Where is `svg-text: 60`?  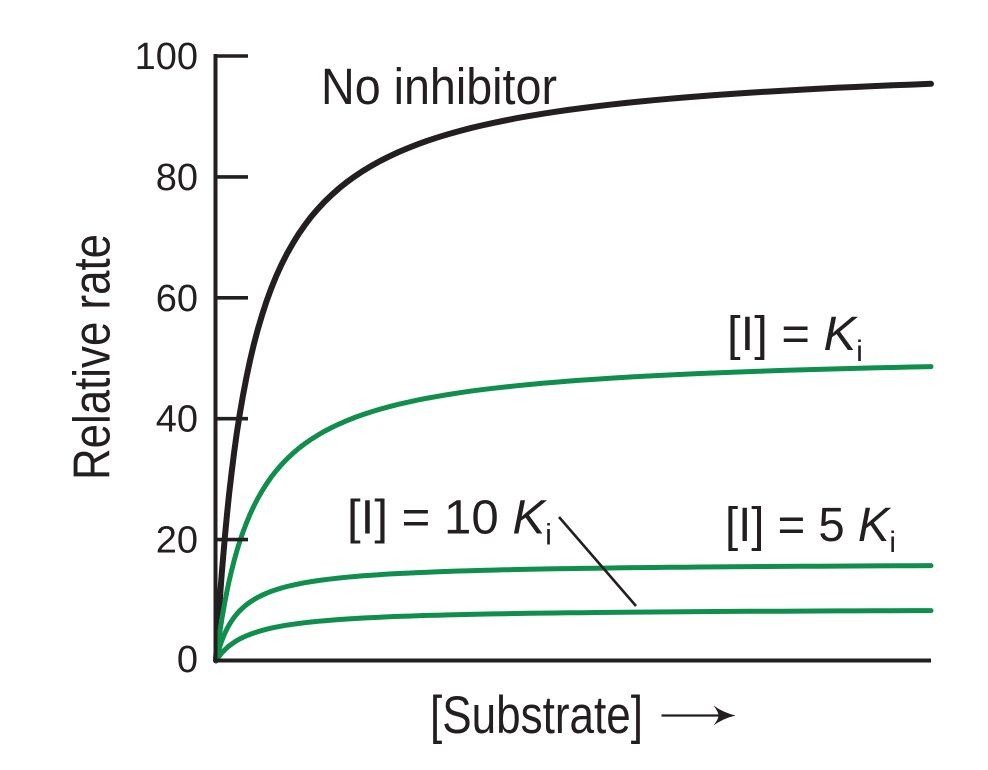
svg-text: 60 is located at coordinates (177, 299).